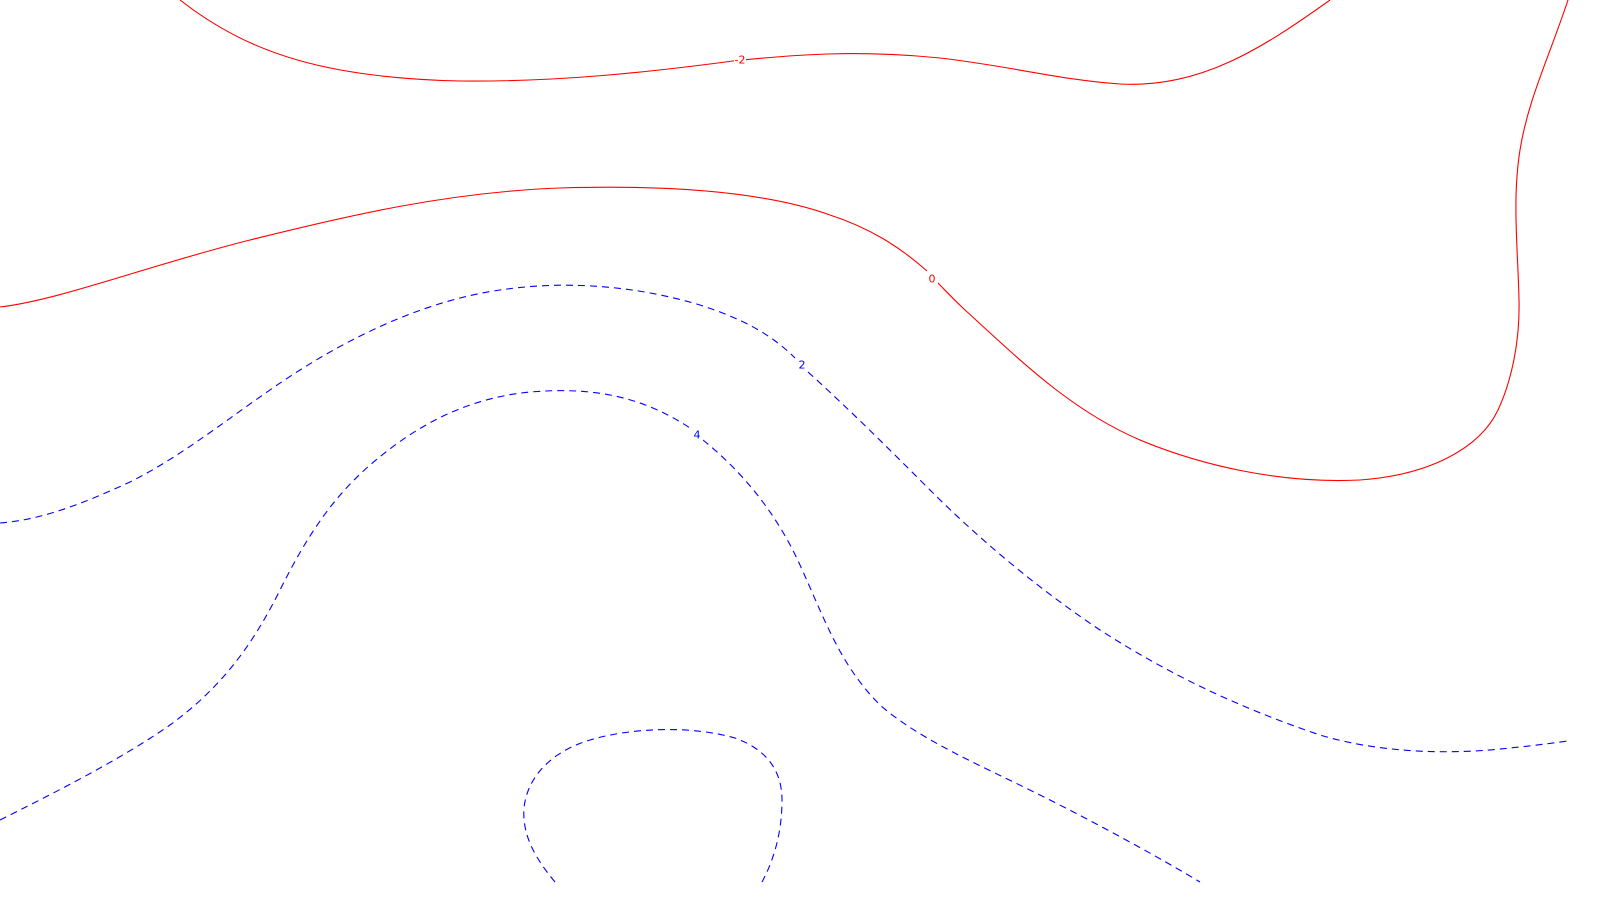  What do you see at coordinates (755, 42) in the screenshot?
I see `contour-line-minus-2-main` at bounding box center [755, 42].